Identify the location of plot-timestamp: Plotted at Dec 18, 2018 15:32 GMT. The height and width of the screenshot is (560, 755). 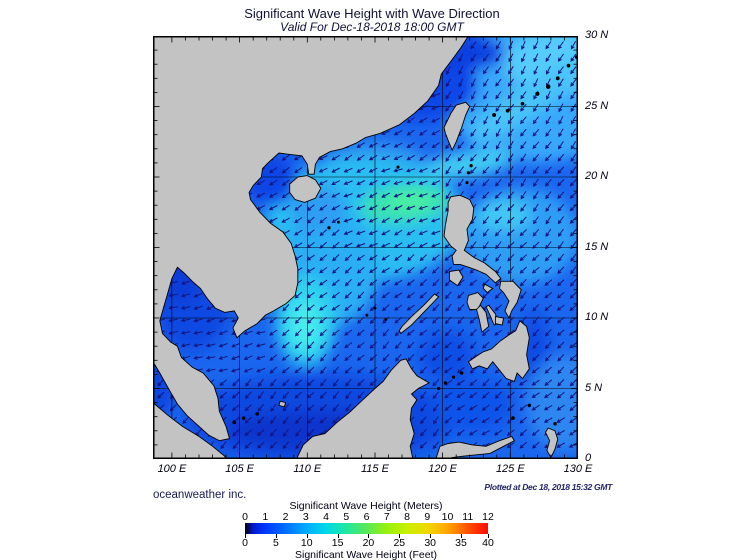
(548, 487).